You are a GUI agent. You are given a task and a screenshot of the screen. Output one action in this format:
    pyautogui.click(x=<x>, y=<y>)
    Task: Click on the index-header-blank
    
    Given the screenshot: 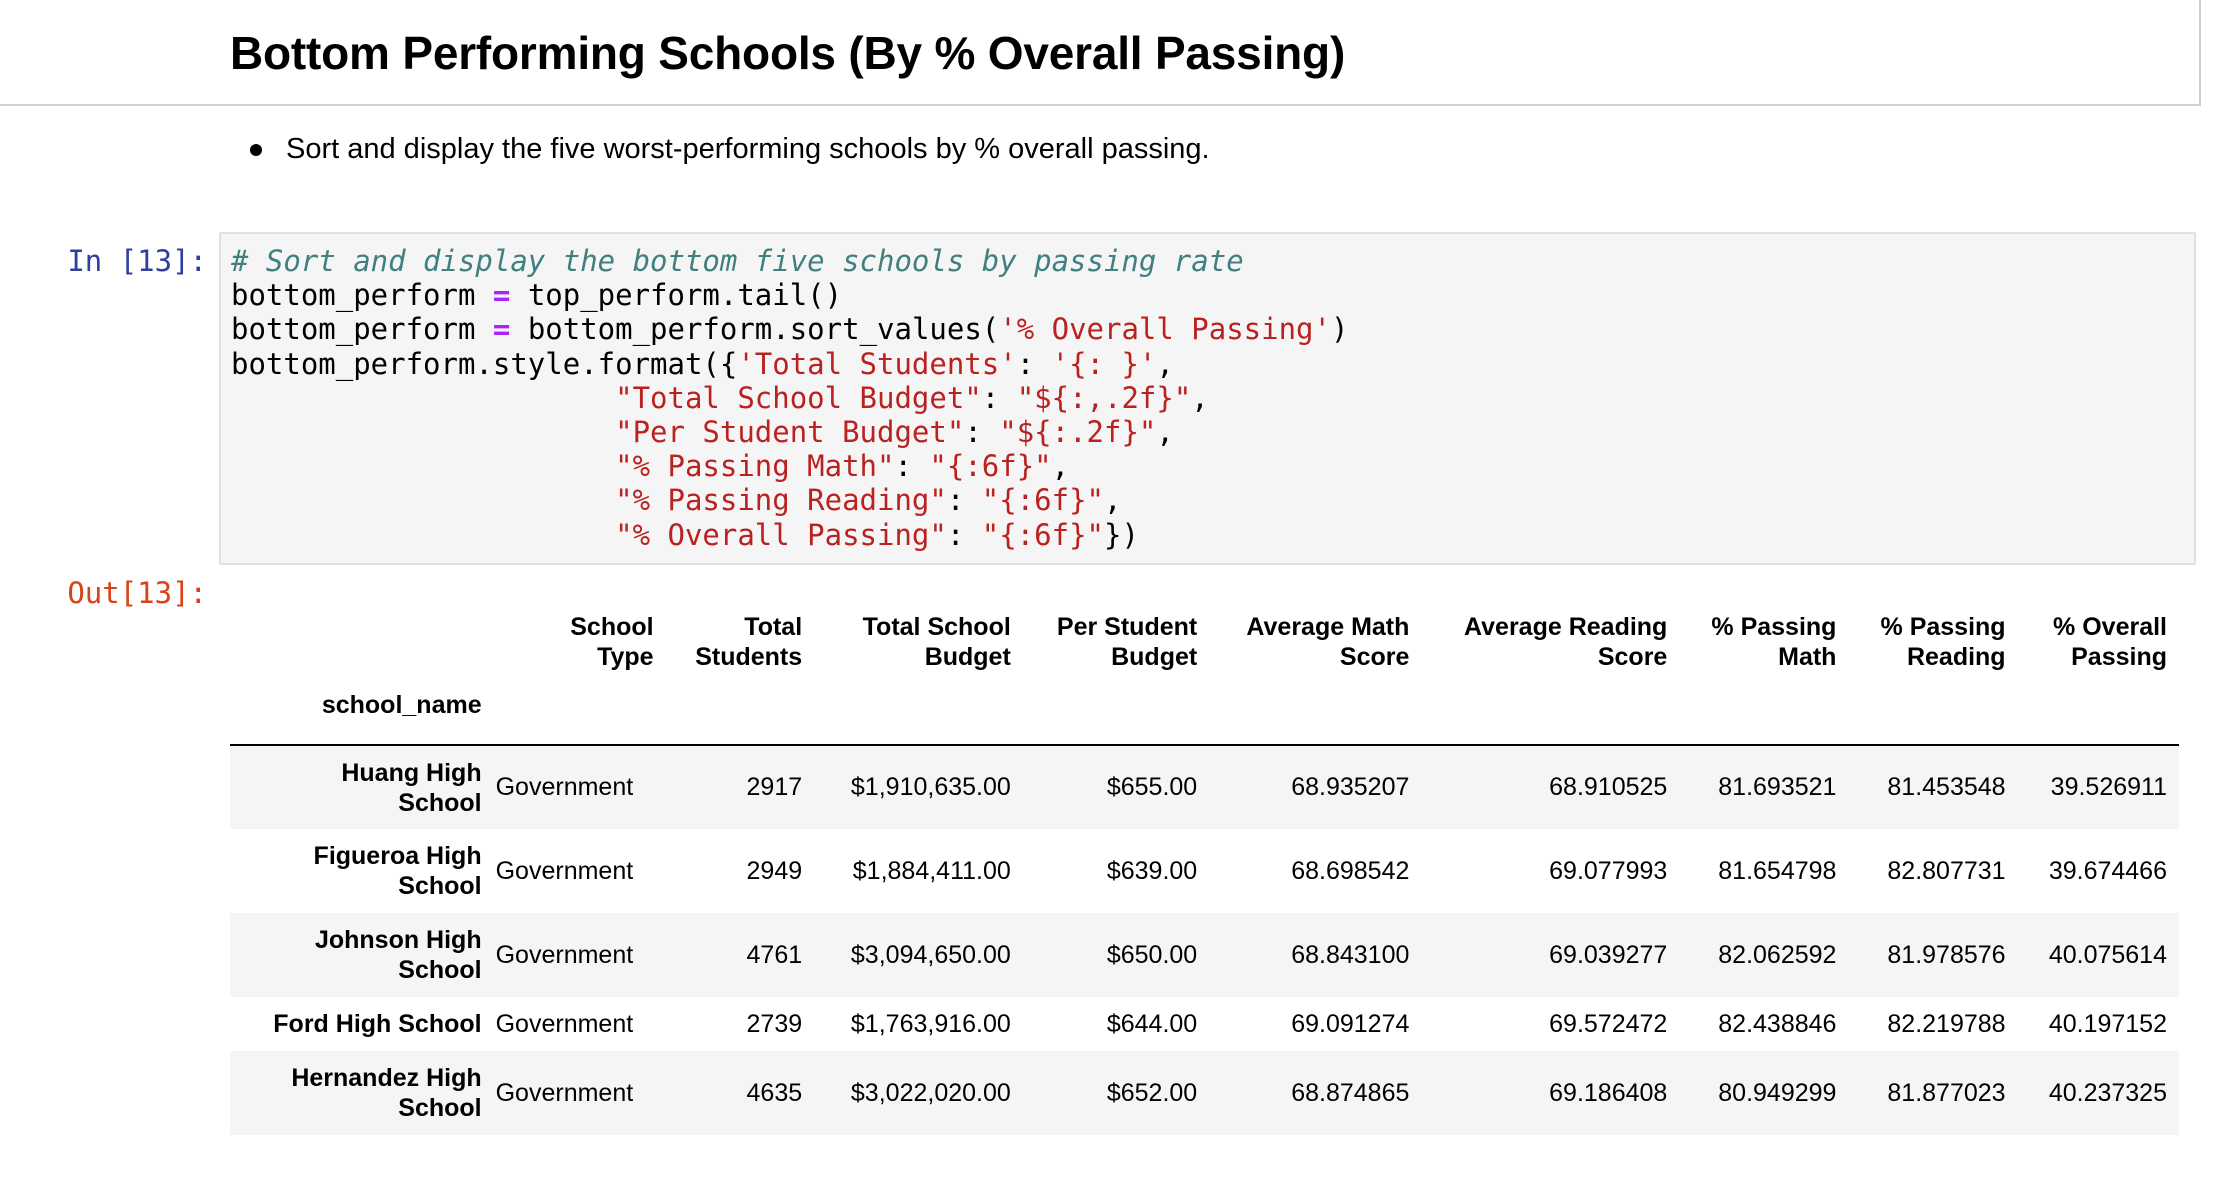 What is the action you would take?
    pyautogui.click(x=362, y=645)
    